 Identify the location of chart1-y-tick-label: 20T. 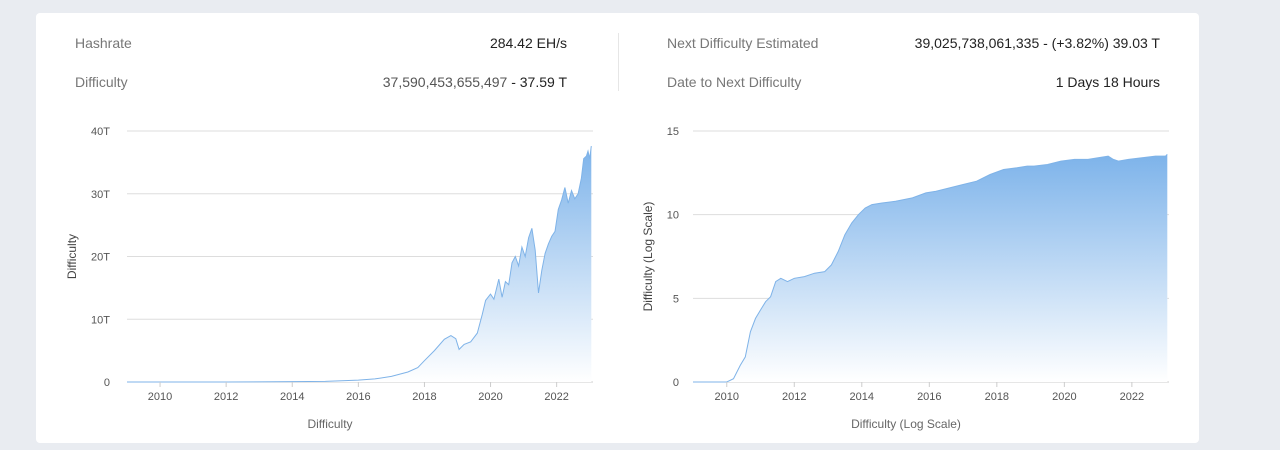
(100, 258).